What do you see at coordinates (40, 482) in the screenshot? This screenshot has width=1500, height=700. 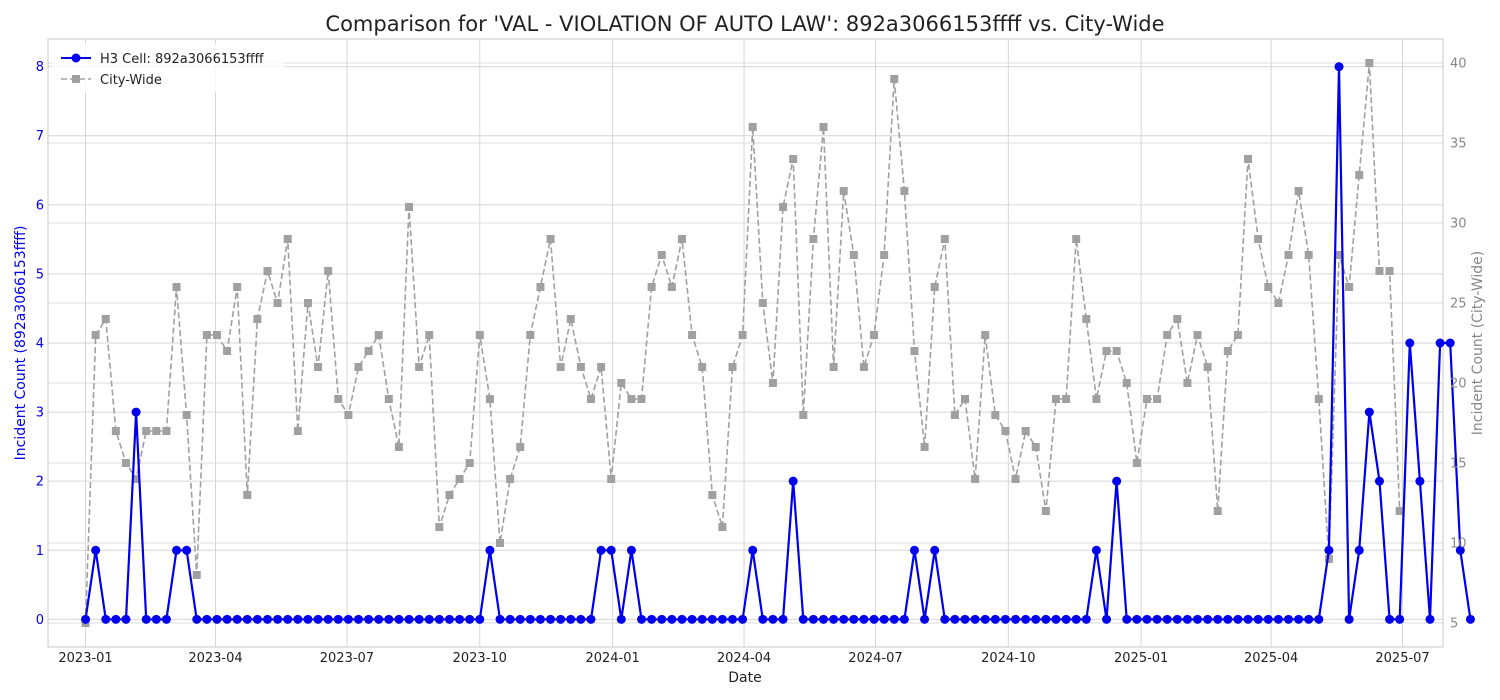 I see `y-left-tick-label: 2` at bounding box center [40, 482].